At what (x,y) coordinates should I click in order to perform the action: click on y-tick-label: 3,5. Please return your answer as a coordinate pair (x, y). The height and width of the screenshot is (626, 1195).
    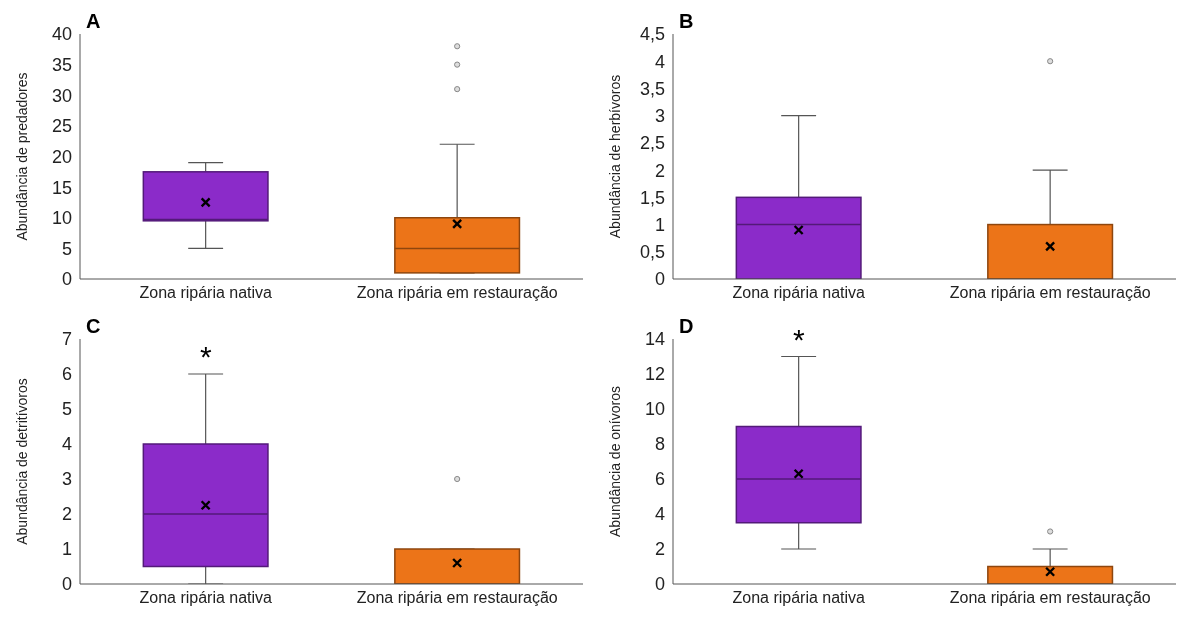
    Looking at the image, I should click on (652, 88).